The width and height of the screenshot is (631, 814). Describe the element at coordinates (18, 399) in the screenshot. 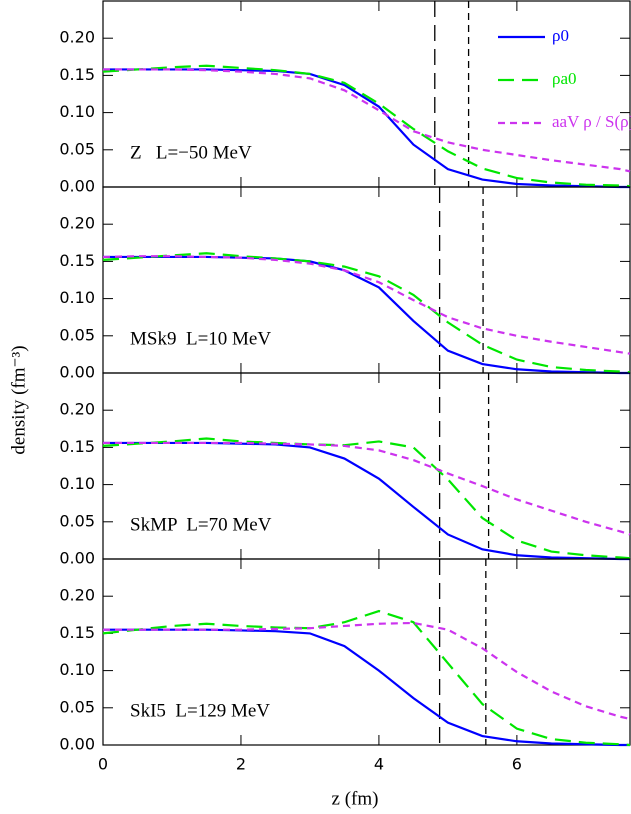

I see `y-axis-label: density (fm⁻³)` at that location.